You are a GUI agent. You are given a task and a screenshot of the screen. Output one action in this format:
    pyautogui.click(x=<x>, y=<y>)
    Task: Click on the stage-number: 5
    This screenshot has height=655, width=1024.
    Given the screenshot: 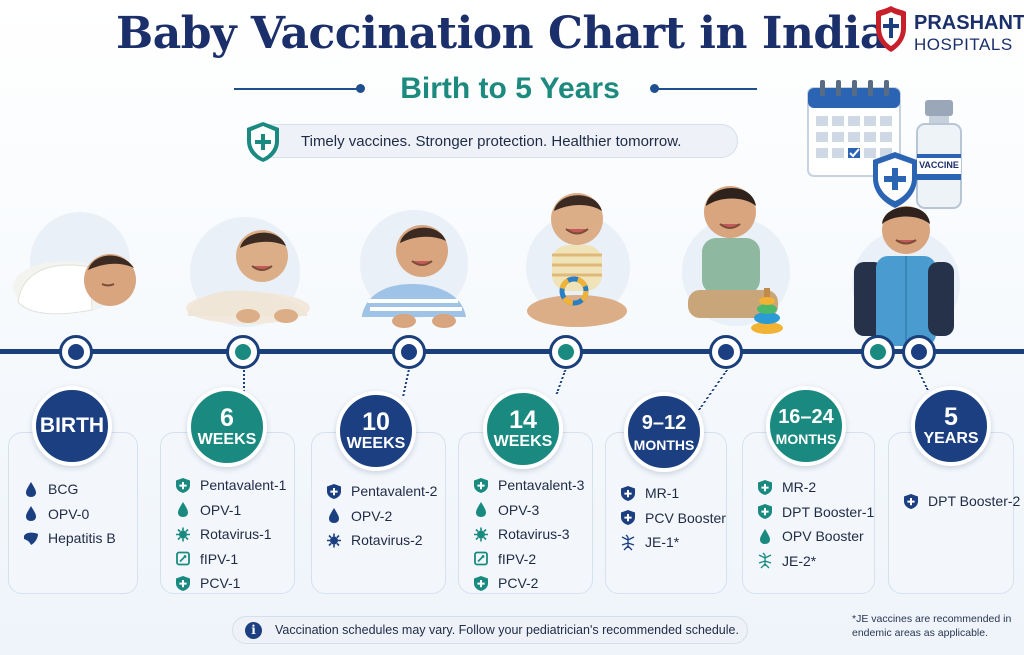 What is the action you would take?
    pyautogui.click(x=951, y=417)
    